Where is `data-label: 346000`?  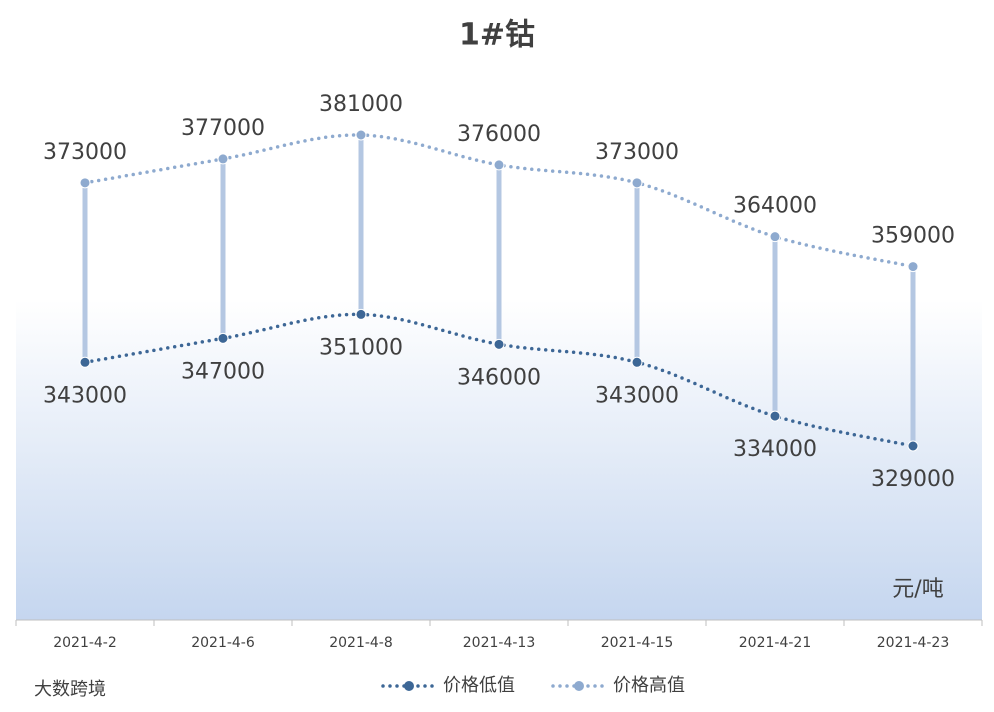 data-label: 346000 is located at coordinates (499, 377).